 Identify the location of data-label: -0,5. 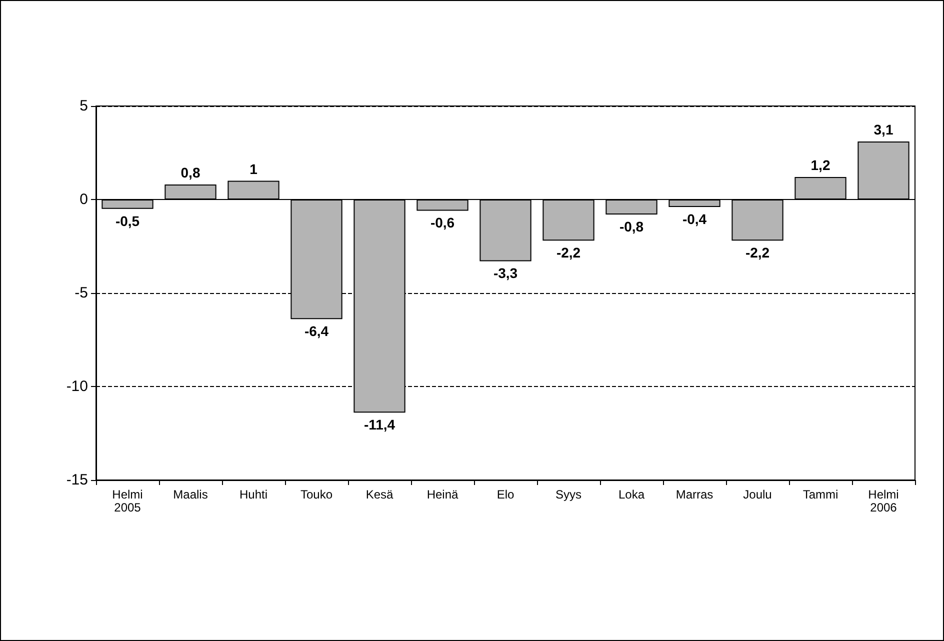
(127, 220).